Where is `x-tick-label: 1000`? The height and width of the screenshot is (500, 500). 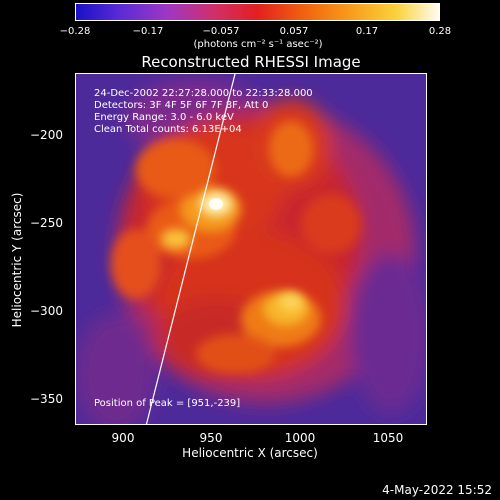
x-tick-label: 1000 is located at coordinates (300, 438).